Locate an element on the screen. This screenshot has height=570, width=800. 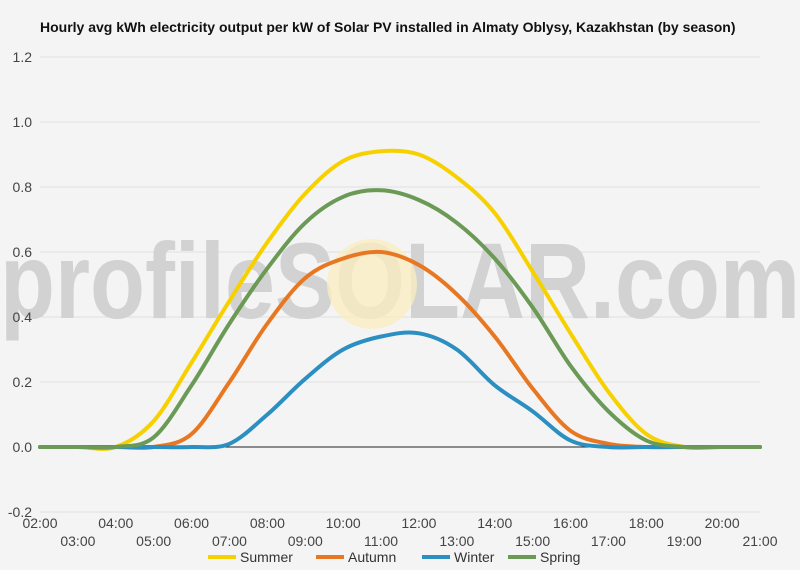
watermark-sun-icon is located at coordinates (372, 284).